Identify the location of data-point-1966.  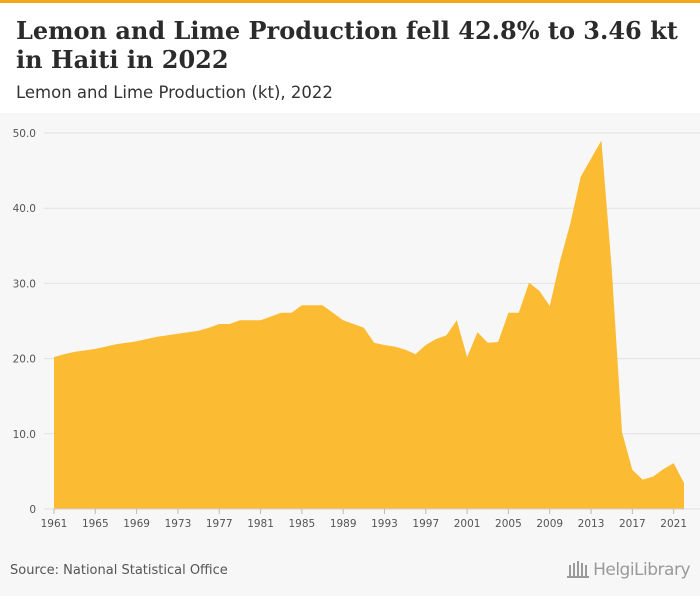
(106, 347).